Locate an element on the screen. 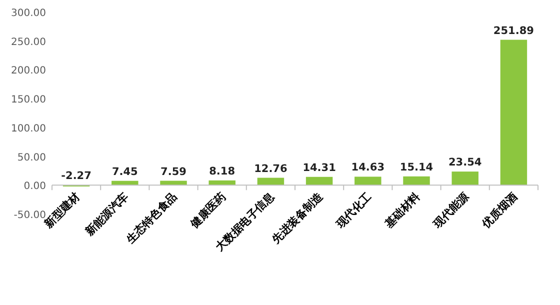 Image resolution: width=560 pixels, height=305 pixels. y-tick-label: 50.00 is located at coordinates (31, 158).